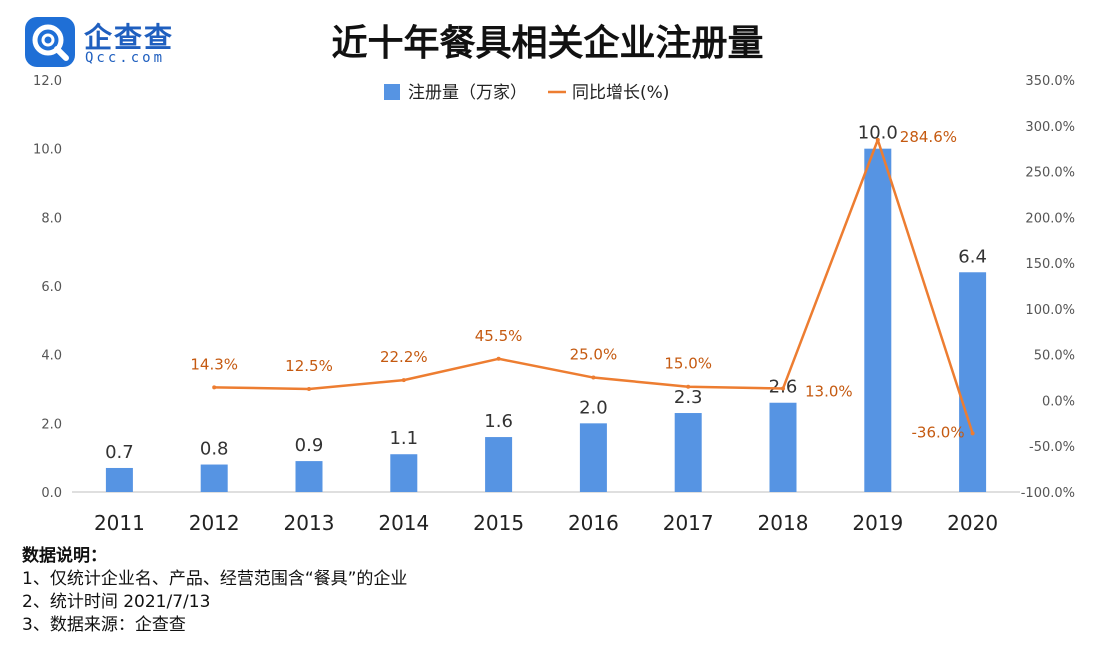 Image resolution: width=1095 pixels, height=646 pixels. What do you see at coordinates (1050, 173) in the screenshot?
I see `y-right-tick-label: 250.0%` at bounding box center [1050, 173].